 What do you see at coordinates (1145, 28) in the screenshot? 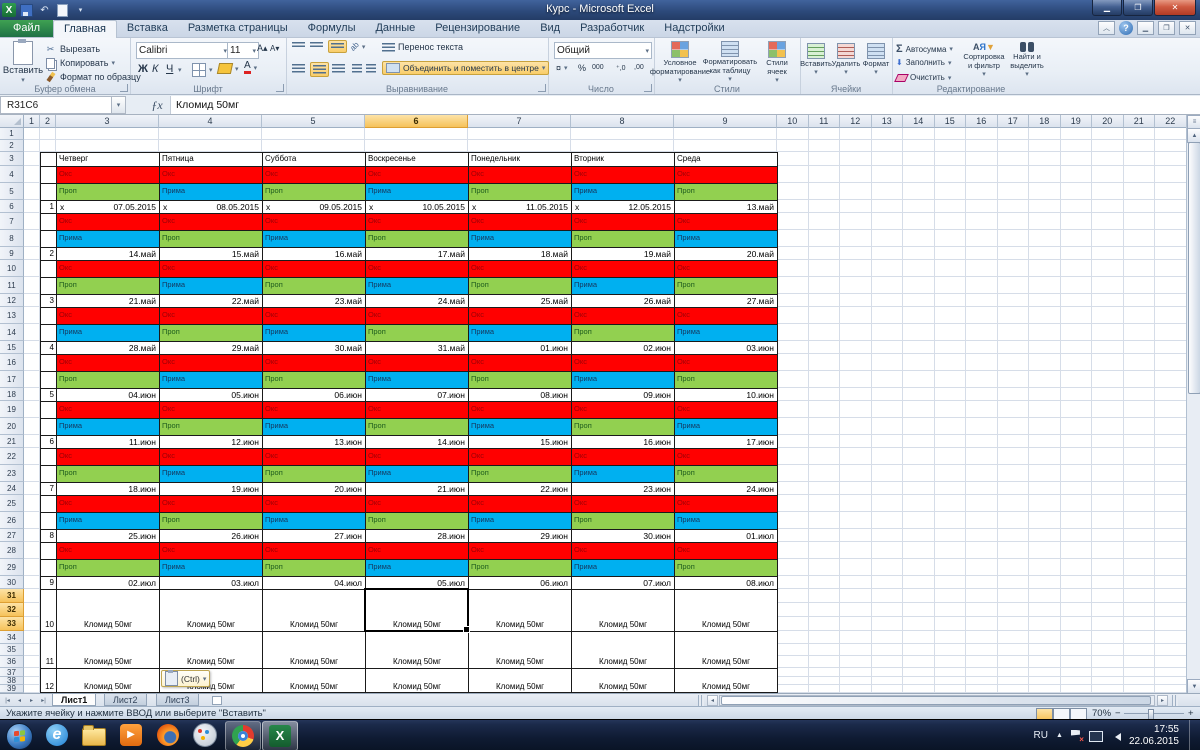
I see `doc-minimize-button: ▁` at bounding box center [1145, 28].